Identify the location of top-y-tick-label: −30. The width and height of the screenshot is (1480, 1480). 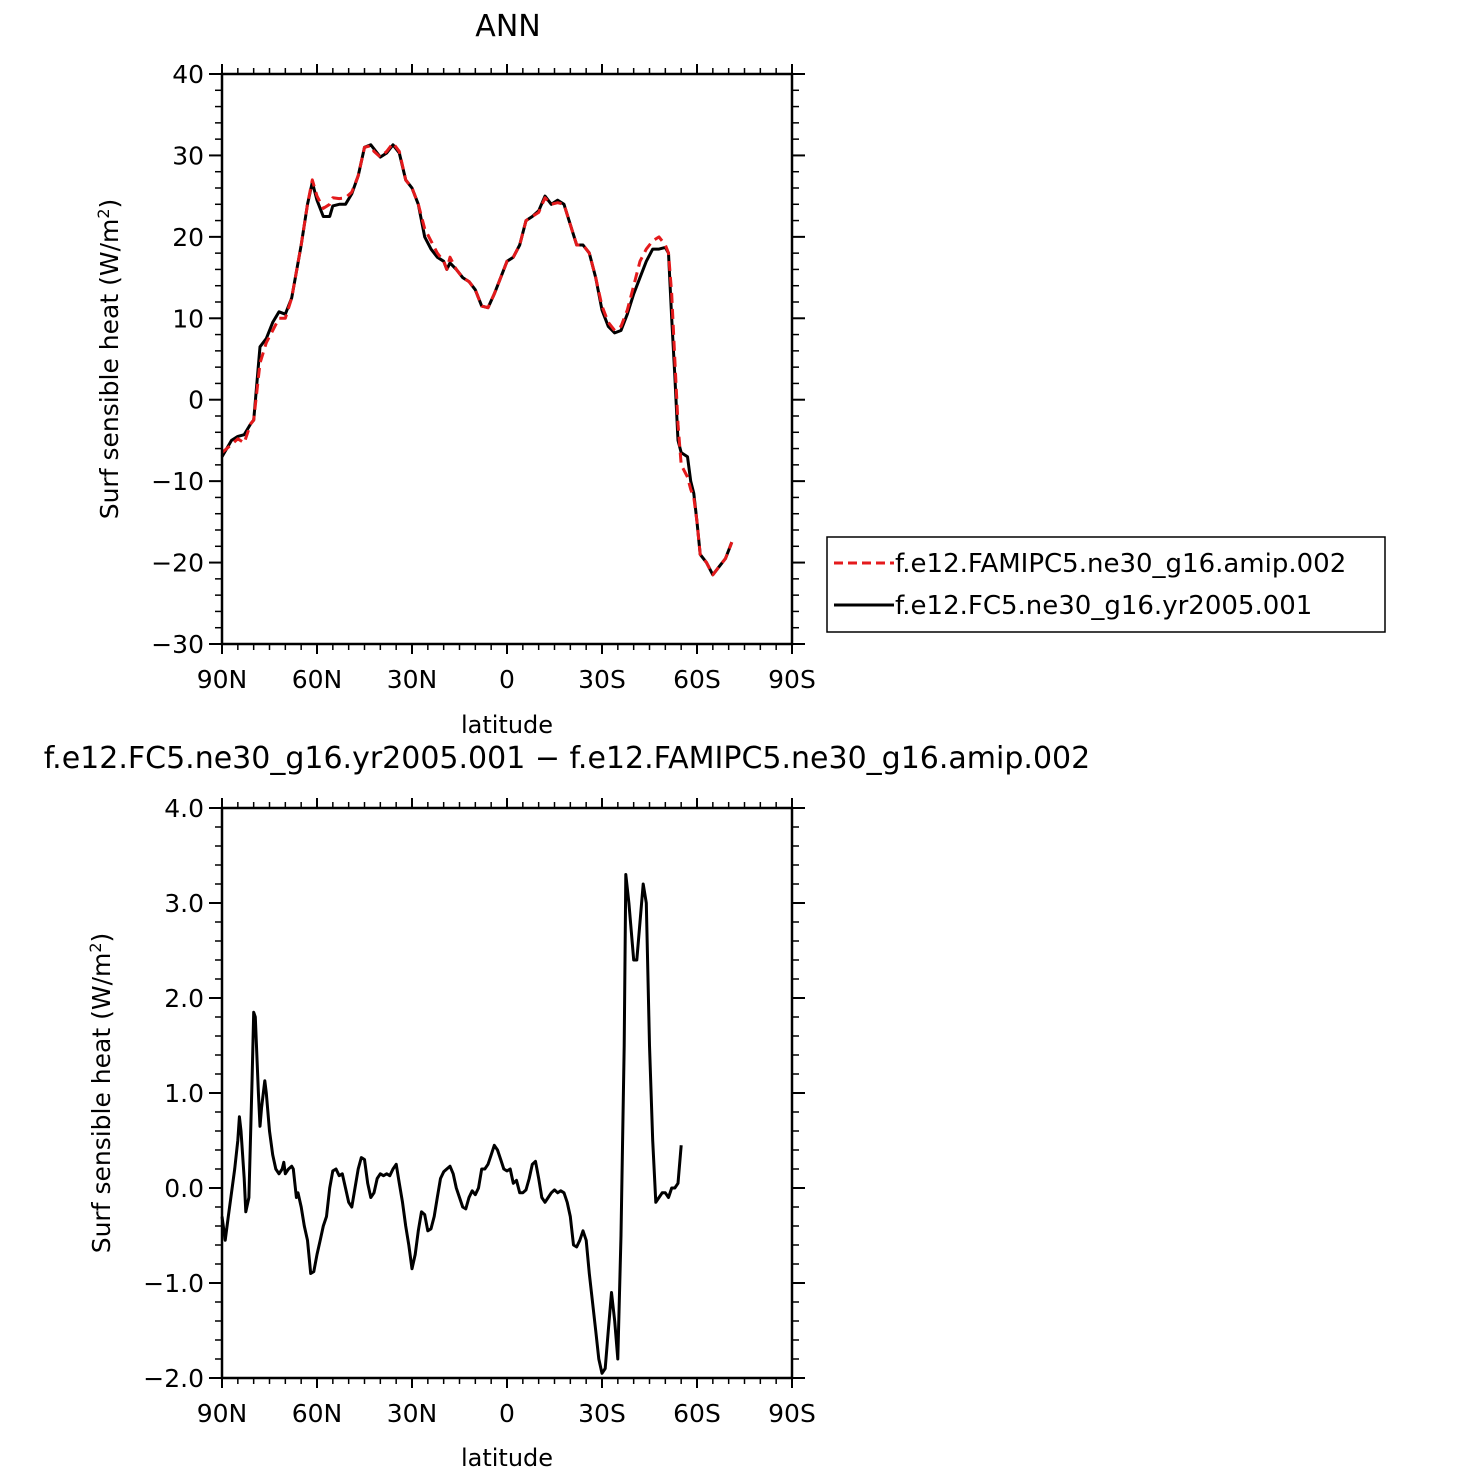
(177, 644).